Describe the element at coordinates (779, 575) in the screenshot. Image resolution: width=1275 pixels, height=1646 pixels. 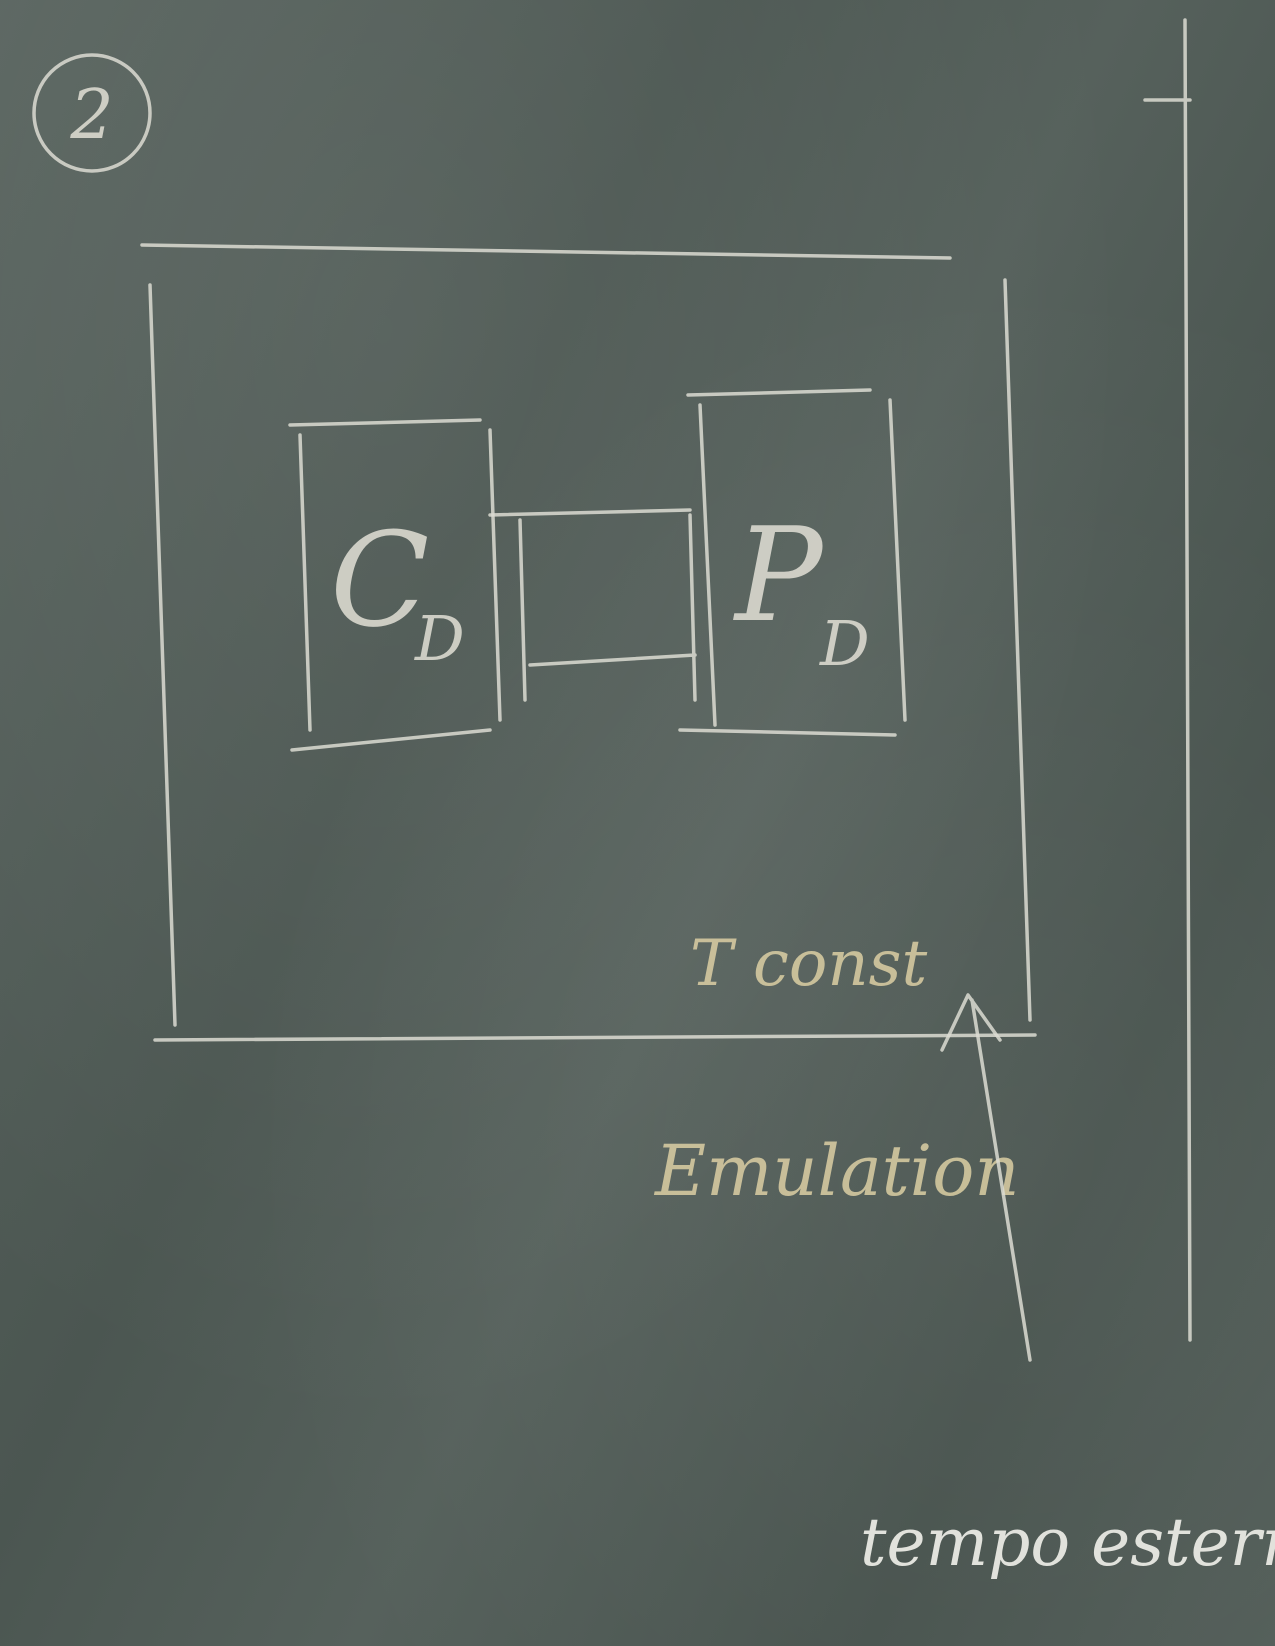
I see `right-box-letter: P` at that location.